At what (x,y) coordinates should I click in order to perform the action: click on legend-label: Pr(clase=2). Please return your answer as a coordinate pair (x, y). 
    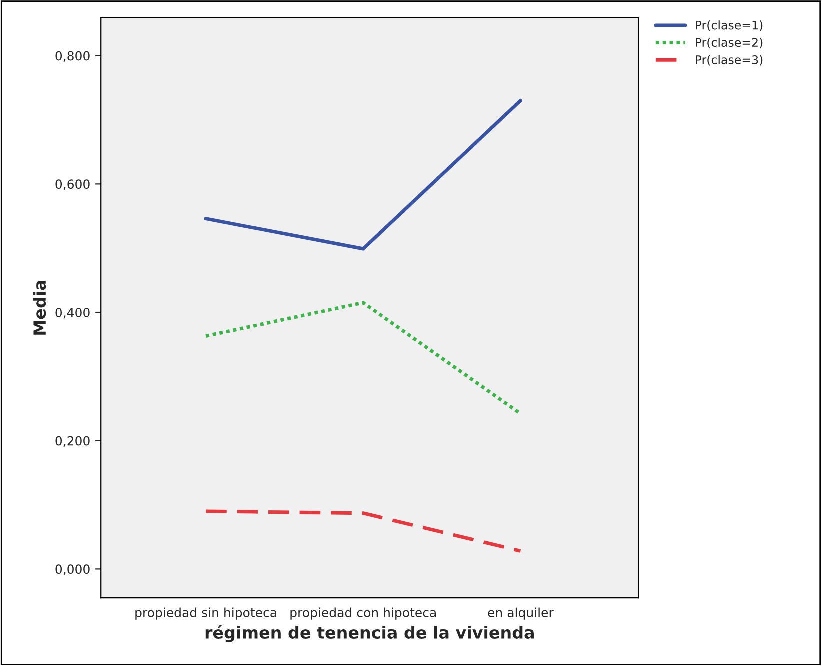
    Looking at the image, I should click on (729, 43).